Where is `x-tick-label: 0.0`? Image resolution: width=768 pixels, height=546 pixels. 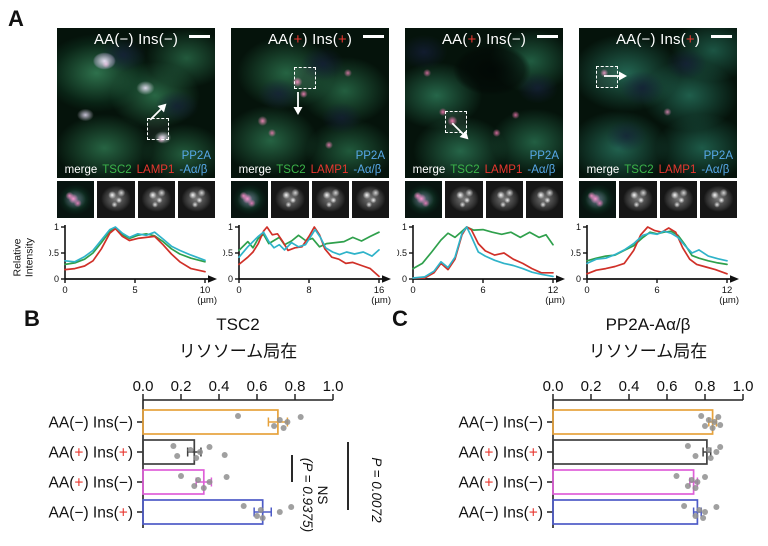 x-tick-label: 0.0 is located at coordinates (553, 386).